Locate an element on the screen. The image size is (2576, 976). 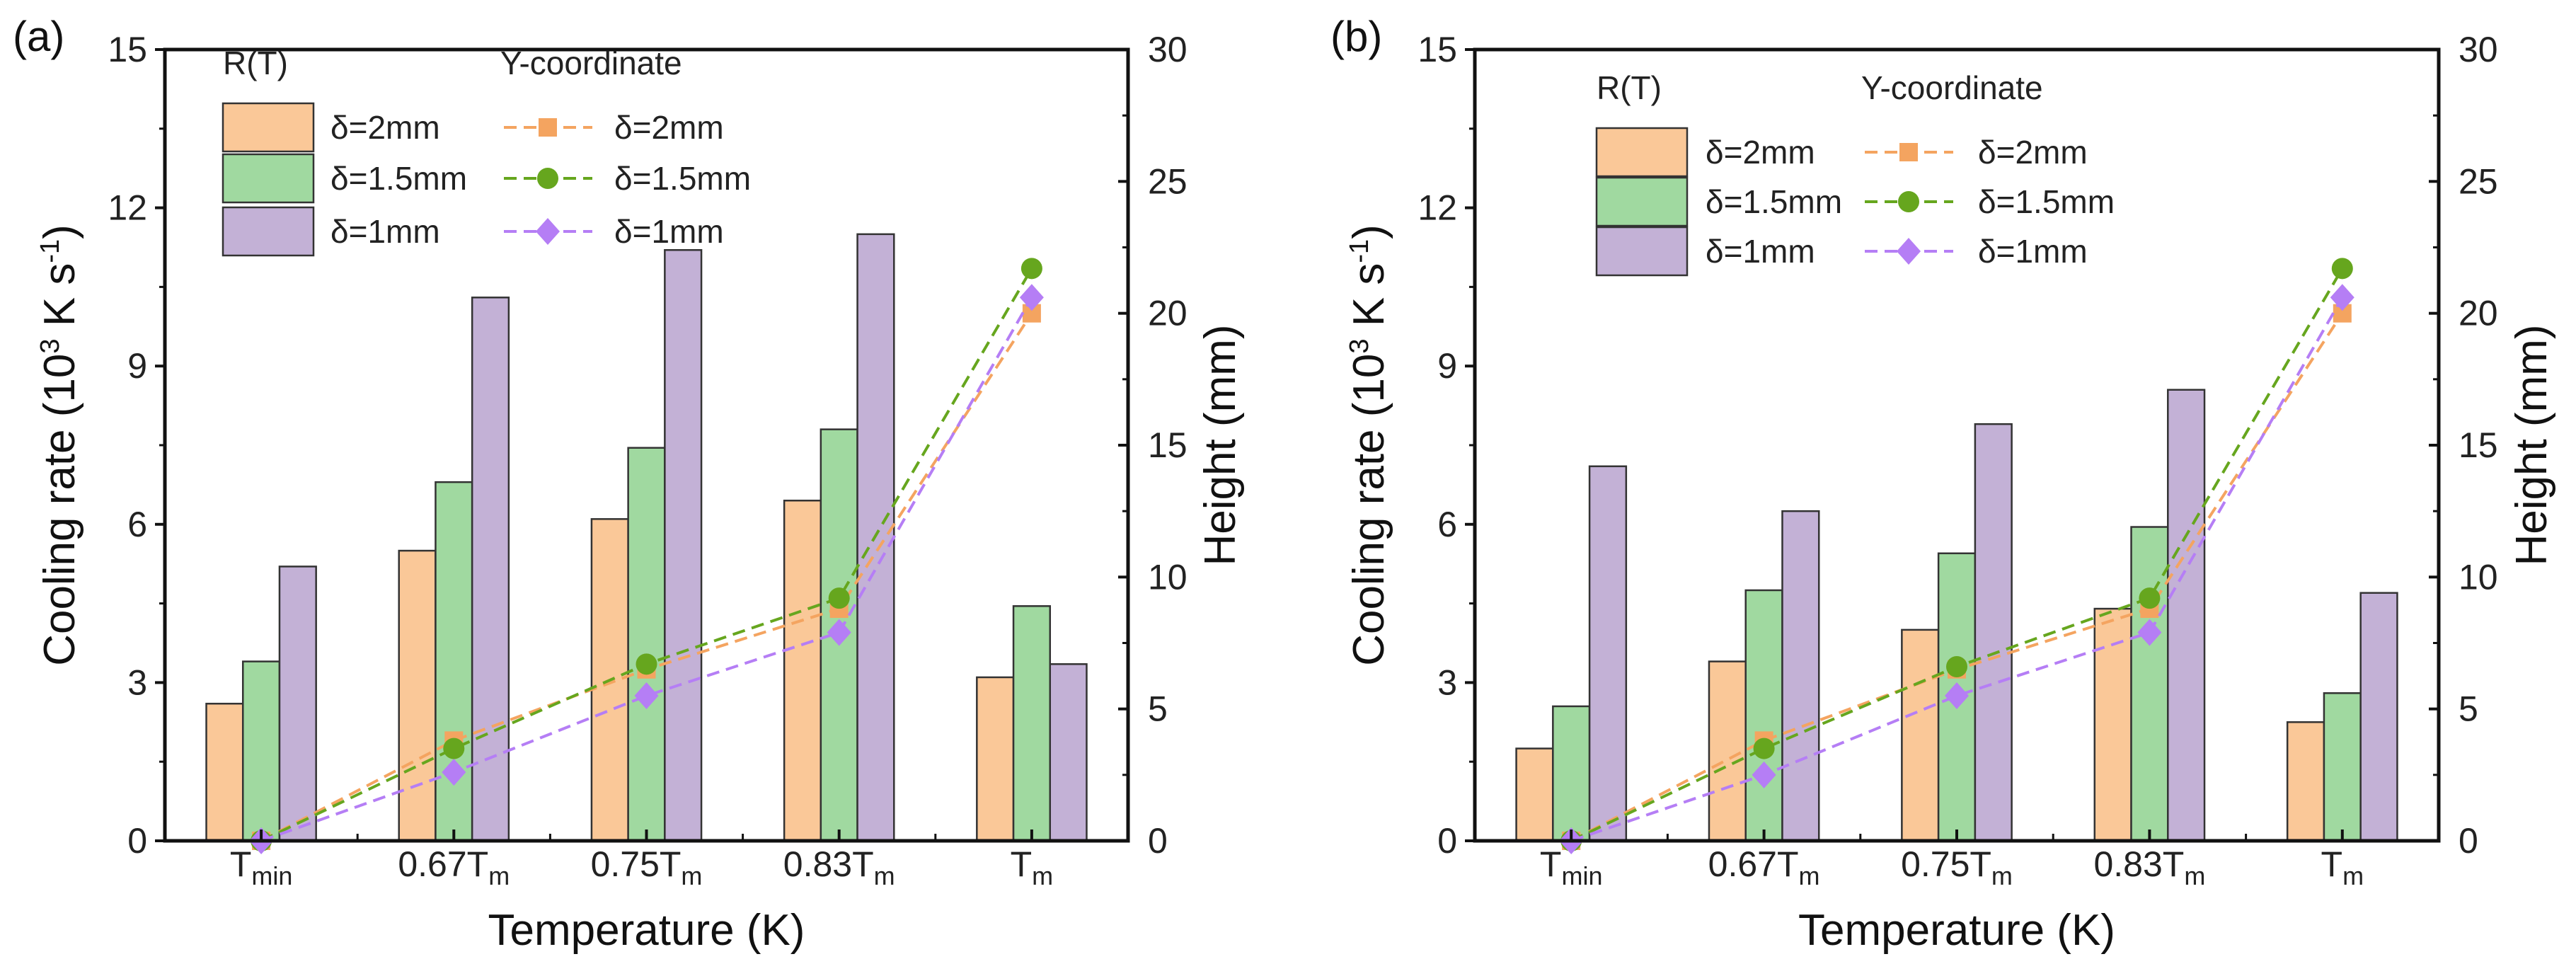
point-δ=1mm-2 is located at coordinates (647, 696).